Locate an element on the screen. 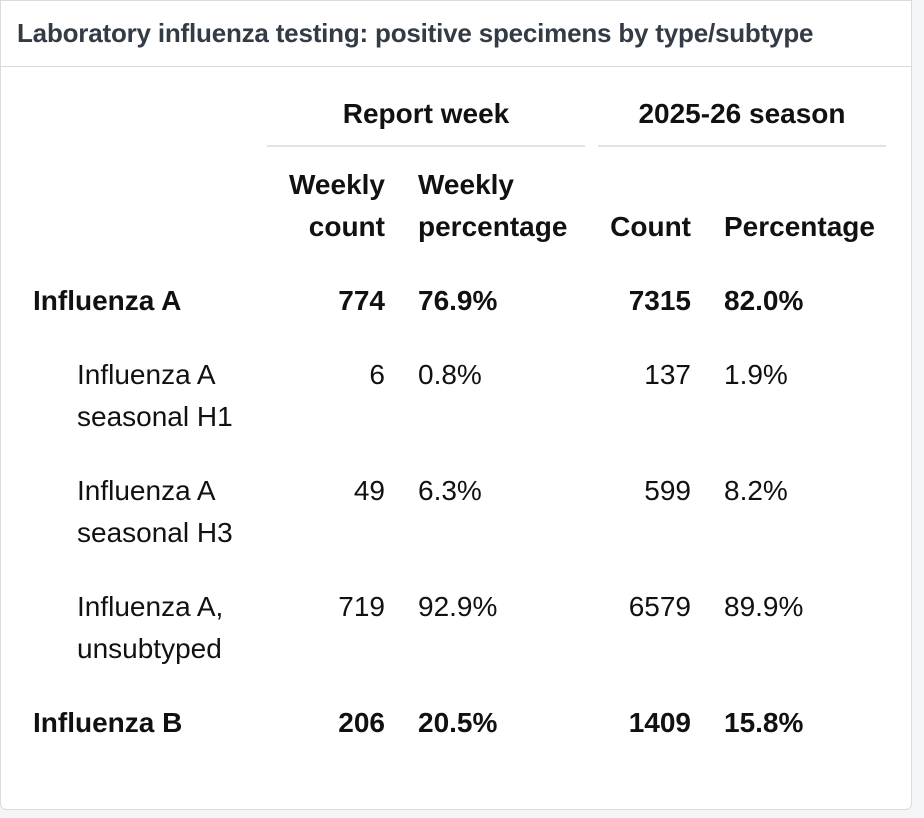 This screenshot has height=818, width=924. cell-weekly-percentage: 20.5% is located at coordinates (458, 722).